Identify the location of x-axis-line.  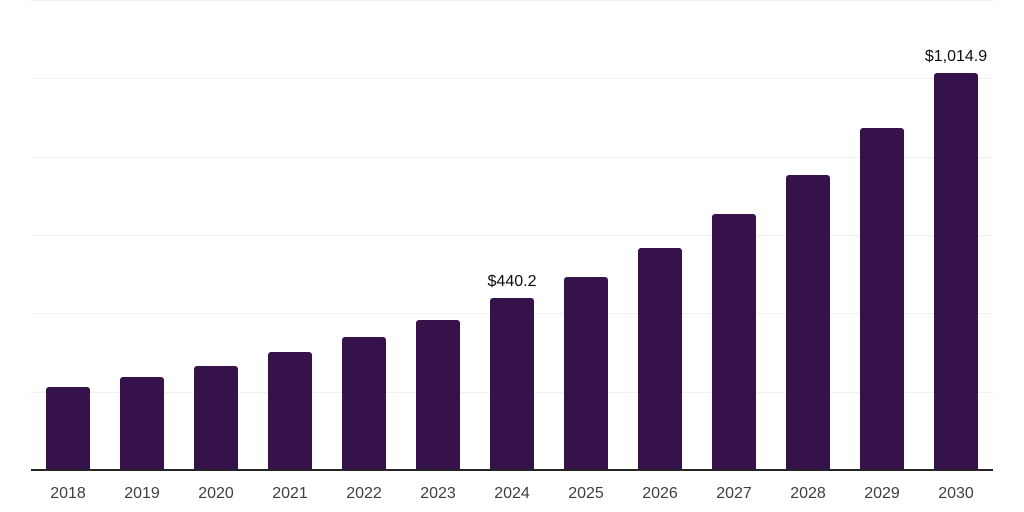
(512, 470).